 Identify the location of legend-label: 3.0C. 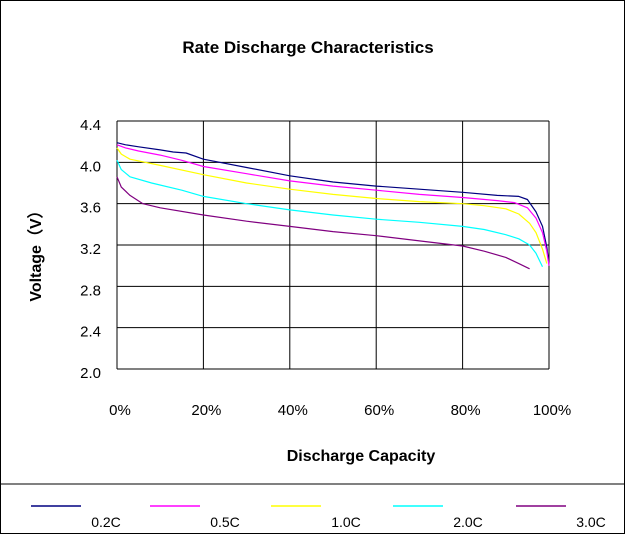
(591, 522).